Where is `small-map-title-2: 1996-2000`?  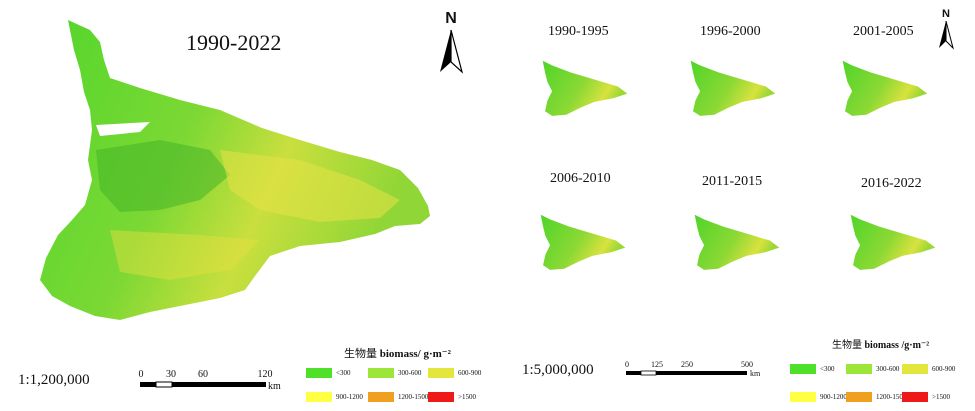 small-map-title-2: 1996-2000 is located at coordinates (730, 31).